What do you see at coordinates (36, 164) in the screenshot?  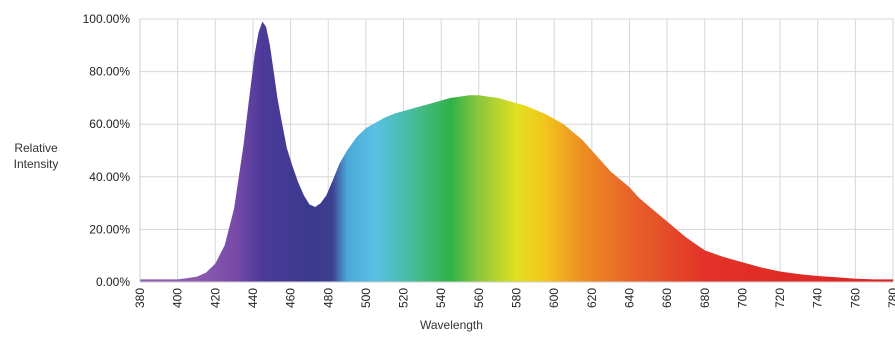 I see `y-axis-title-line-2: Intensity` at bounding box center [36, 164].